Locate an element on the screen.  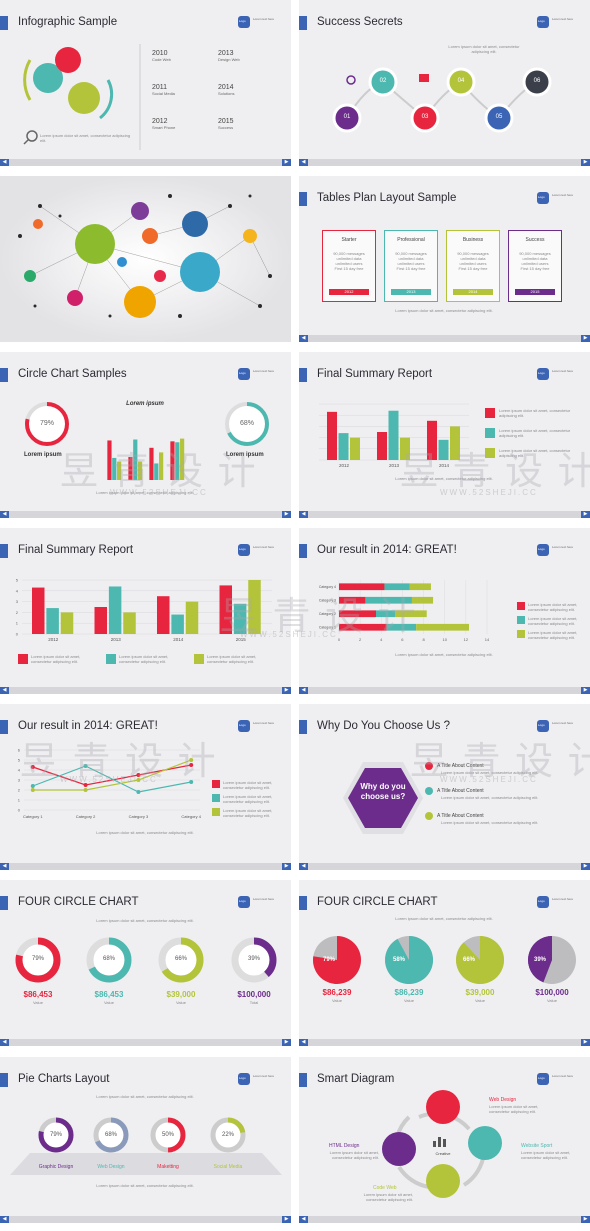
step-number: 06 is located at coordinates (537, 81).